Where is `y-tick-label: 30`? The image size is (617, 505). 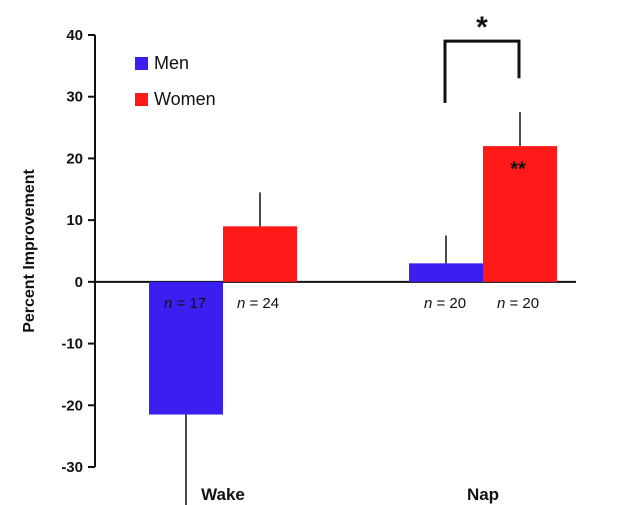
y-tick-label: 30 is located at coordinates (74, 97).